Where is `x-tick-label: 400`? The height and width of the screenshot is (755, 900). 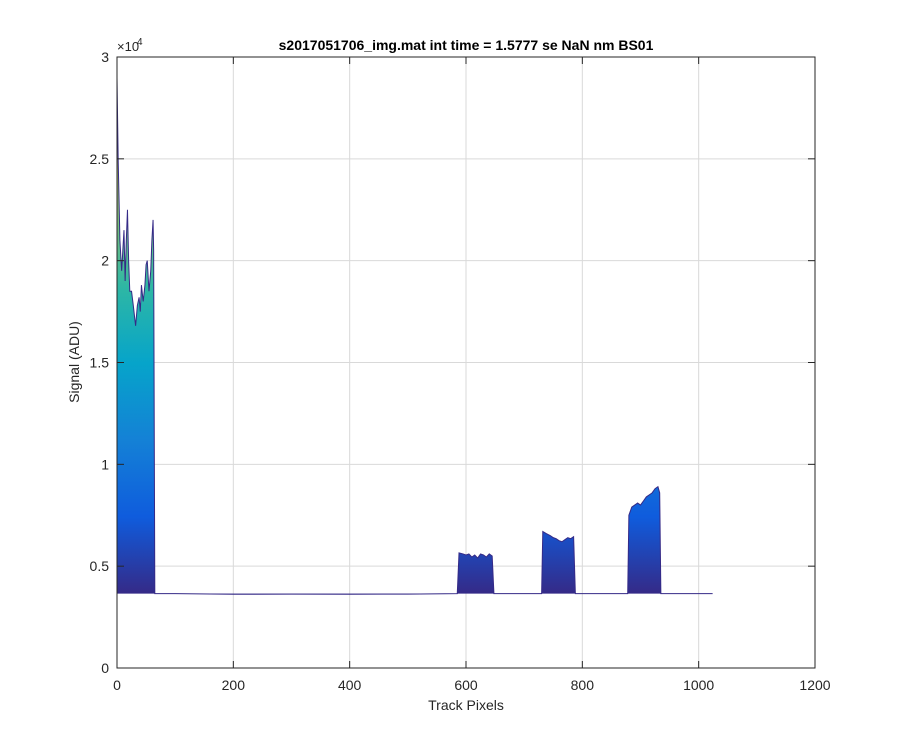 x-tick-label: 400 is located at coordinates (350, 685).